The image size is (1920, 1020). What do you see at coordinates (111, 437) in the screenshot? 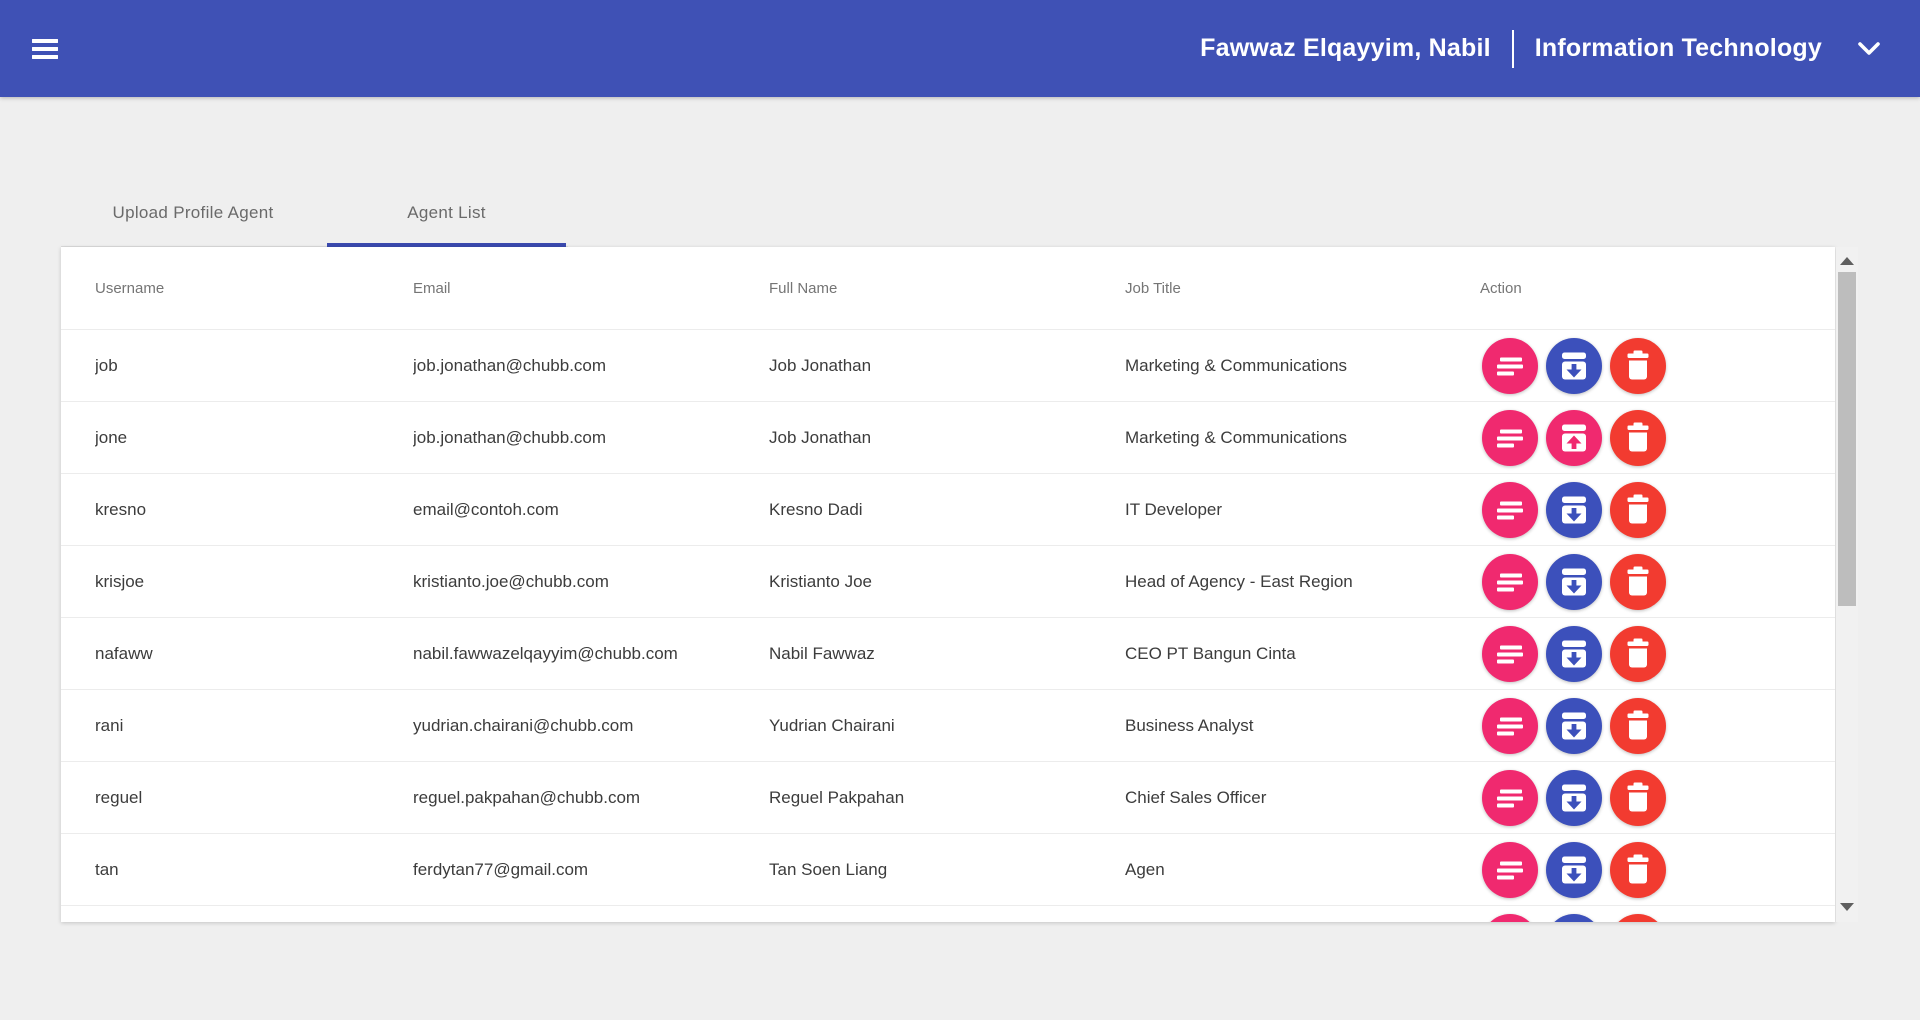
I see `cell-username: jone` at bounding box center [111, 437].